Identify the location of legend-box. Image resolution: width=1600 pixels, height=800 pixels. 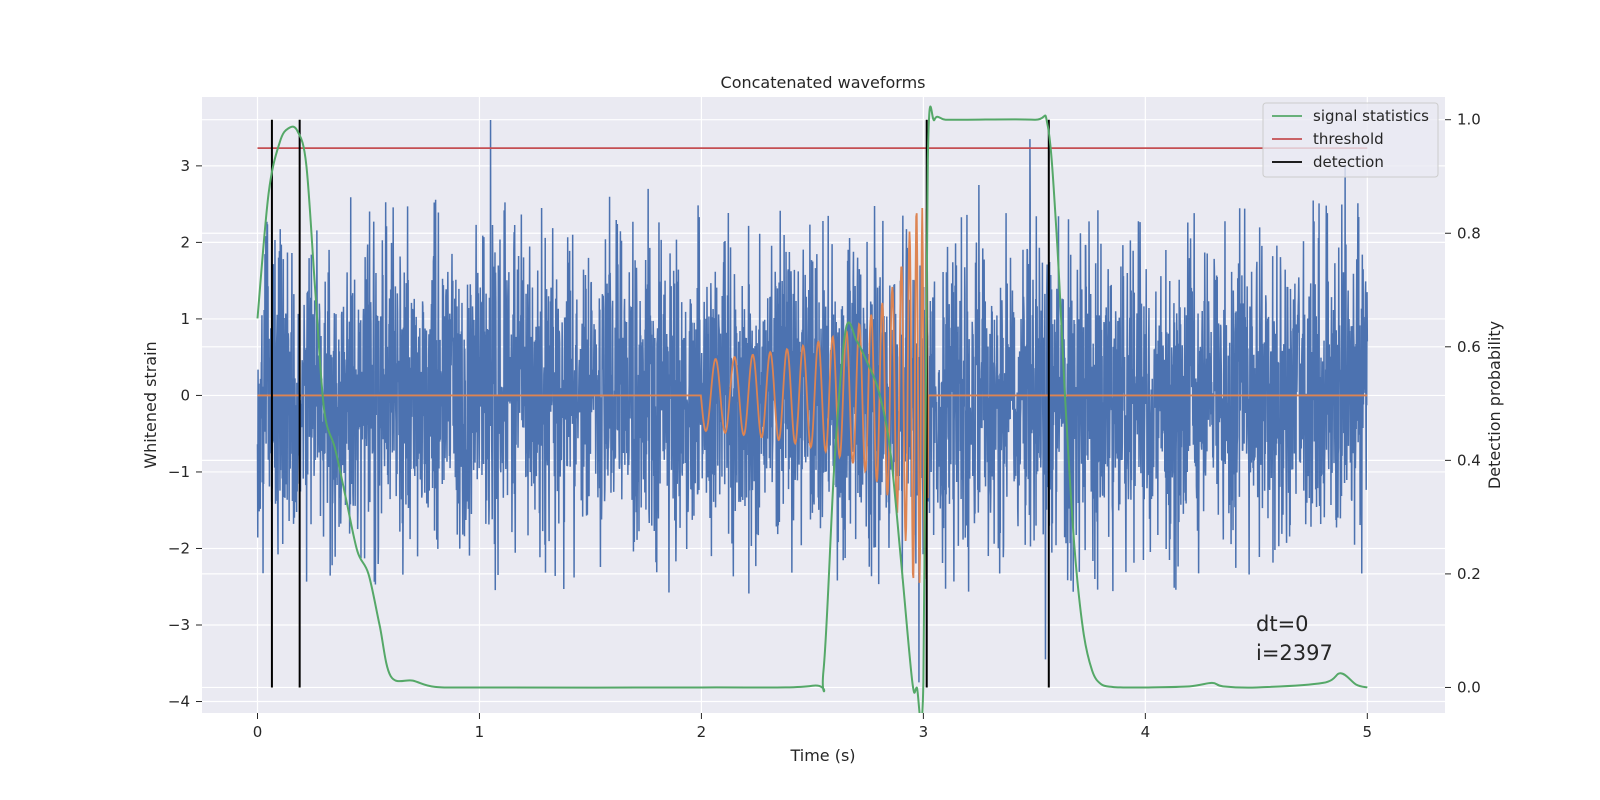
(1350, 140).